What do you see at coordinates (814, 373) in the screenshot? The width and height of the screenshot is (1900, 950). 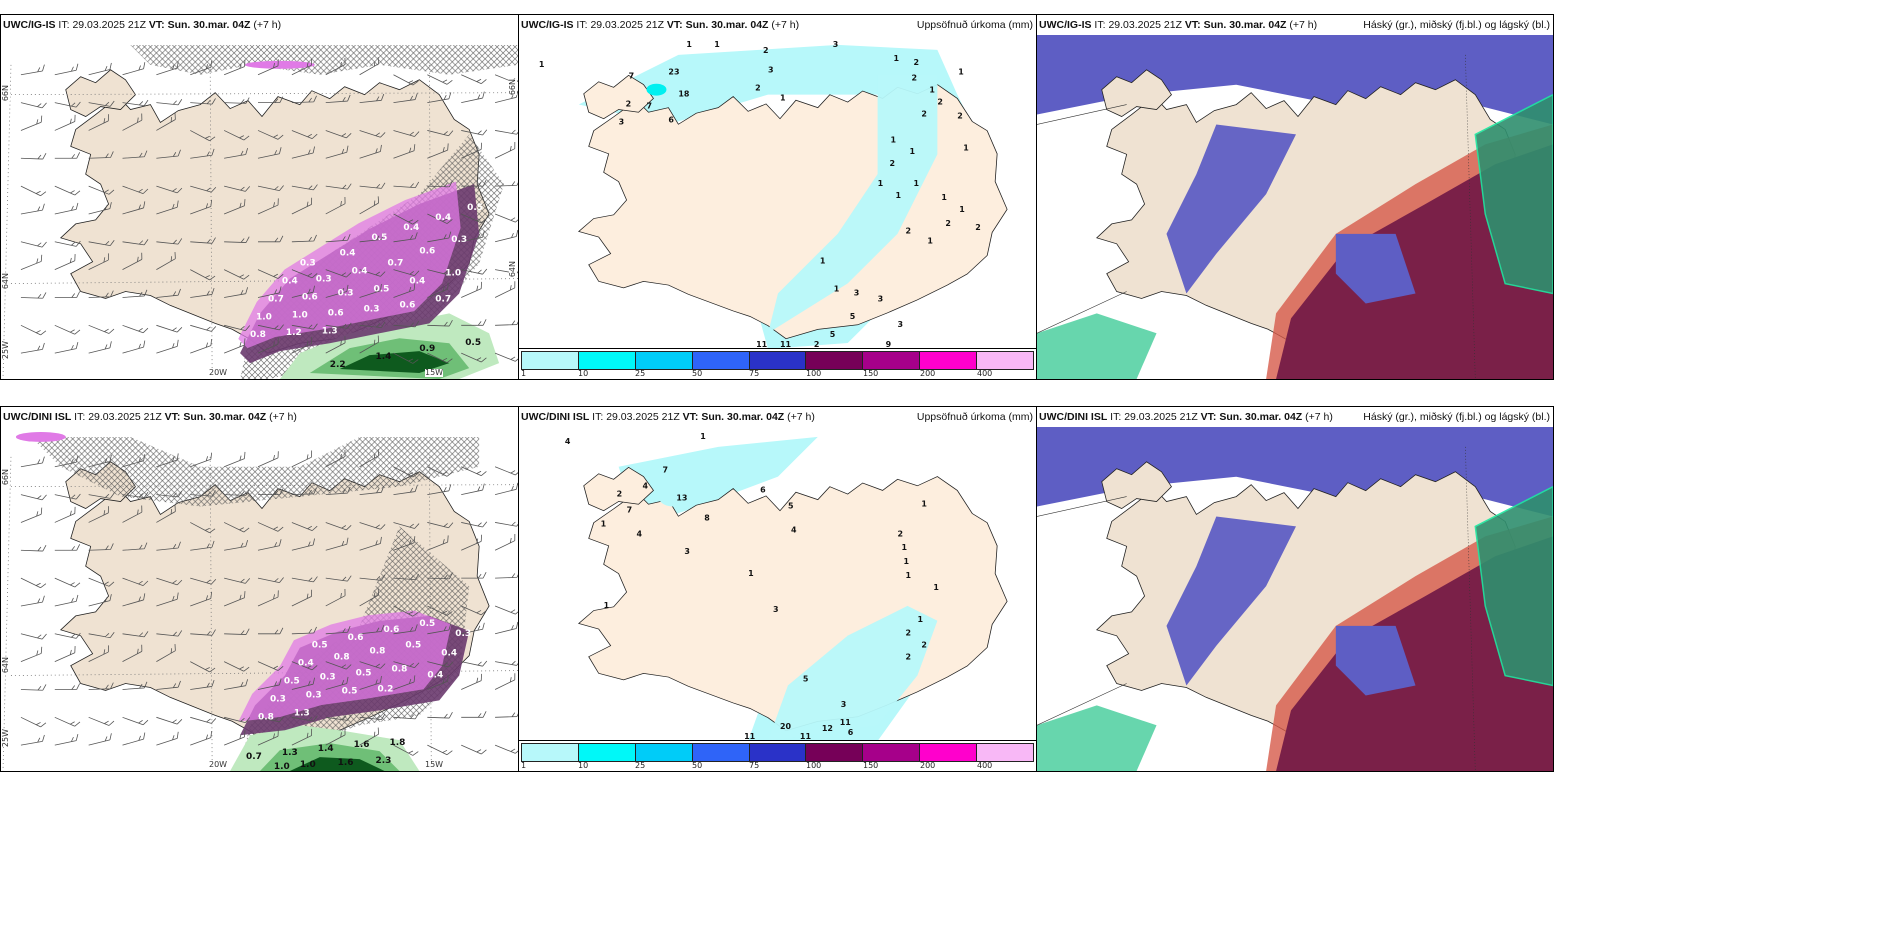 I see `colorbar-tick-label: 100` at bounding box center [814, 373].